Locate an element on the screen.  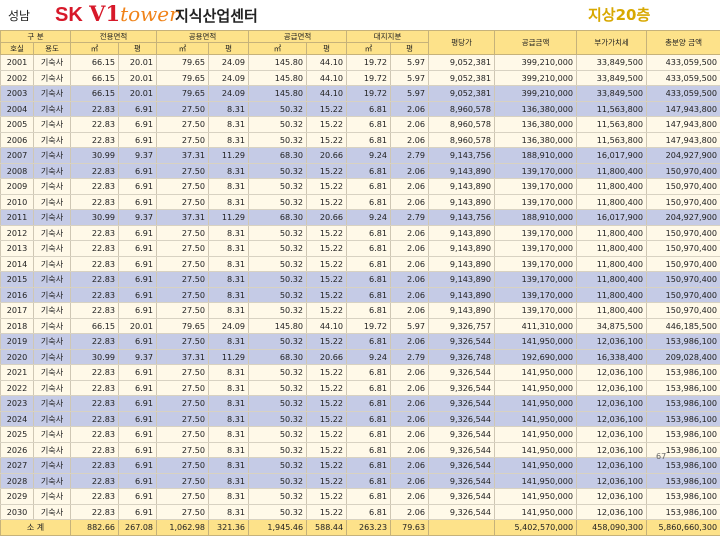
cell-supply-amount: 192,690,000 is located at coordinates (536, 357).